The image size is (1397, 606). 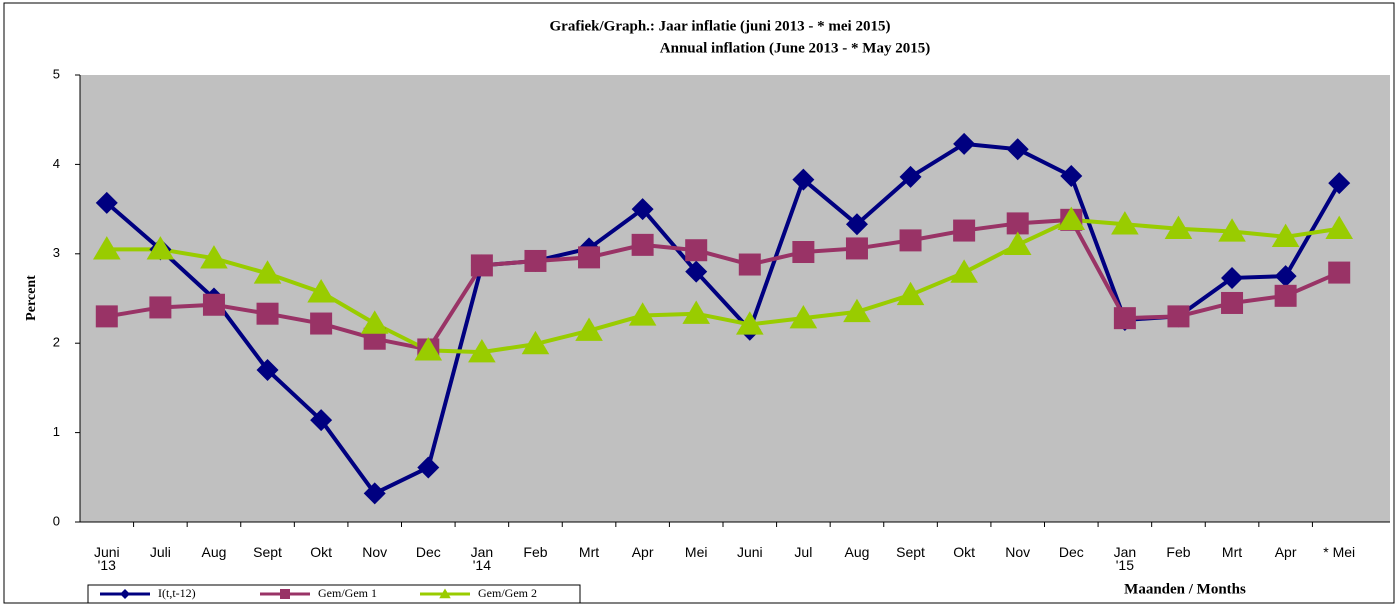 What do you see at coordinates (31, 298) in the screenshot?
I see `y-axis-label: Percent` at bounding box center [31, 298].